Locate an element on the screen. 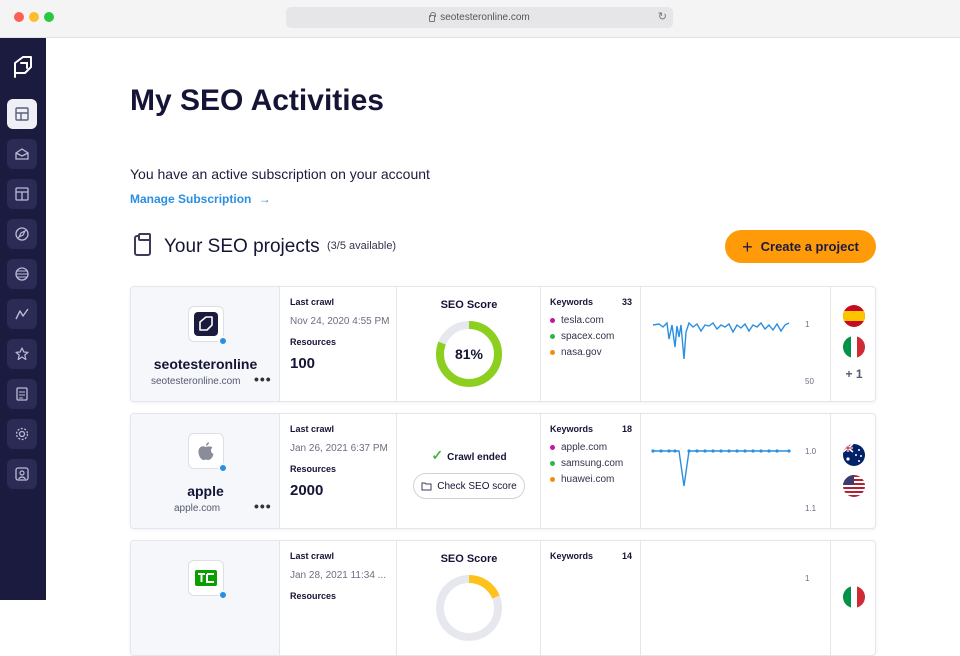 The height and width of the screenshot is (656, 960). keywords-count: 18 is located at coordinates (626, 429).